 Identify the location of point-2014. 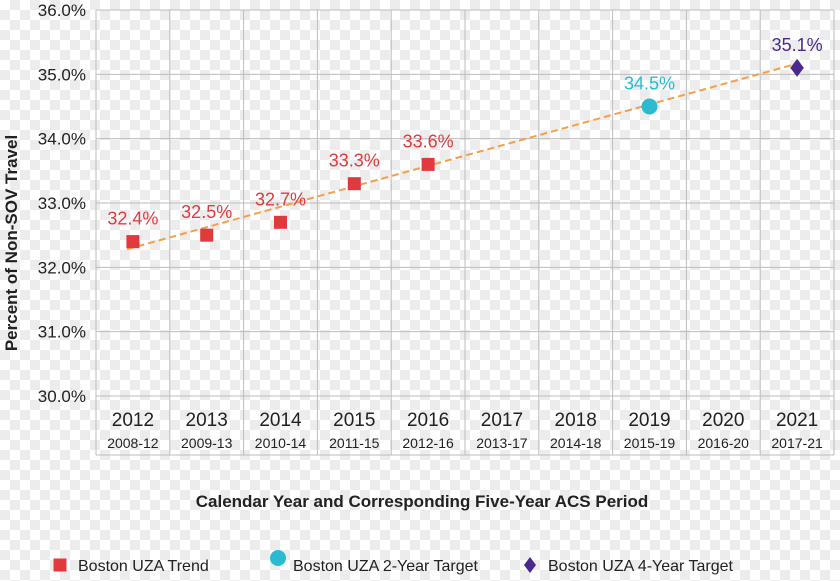
(280, 222).